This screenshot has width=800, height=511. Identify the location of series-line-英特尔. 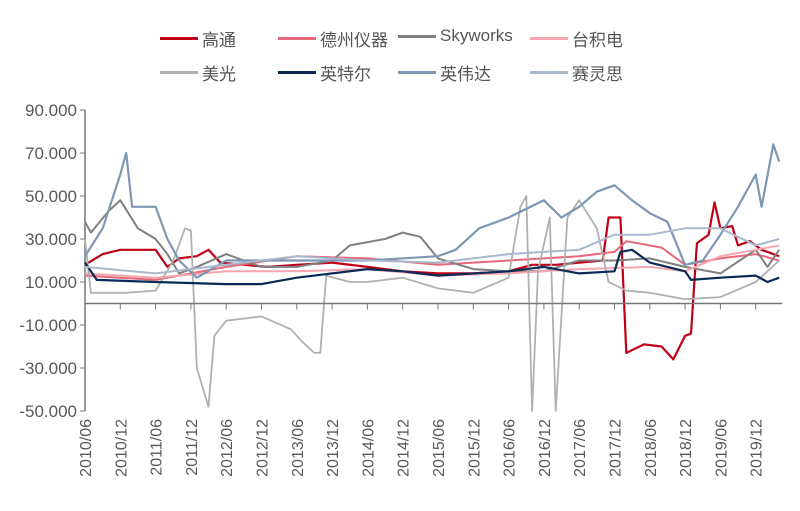
(432, 267).